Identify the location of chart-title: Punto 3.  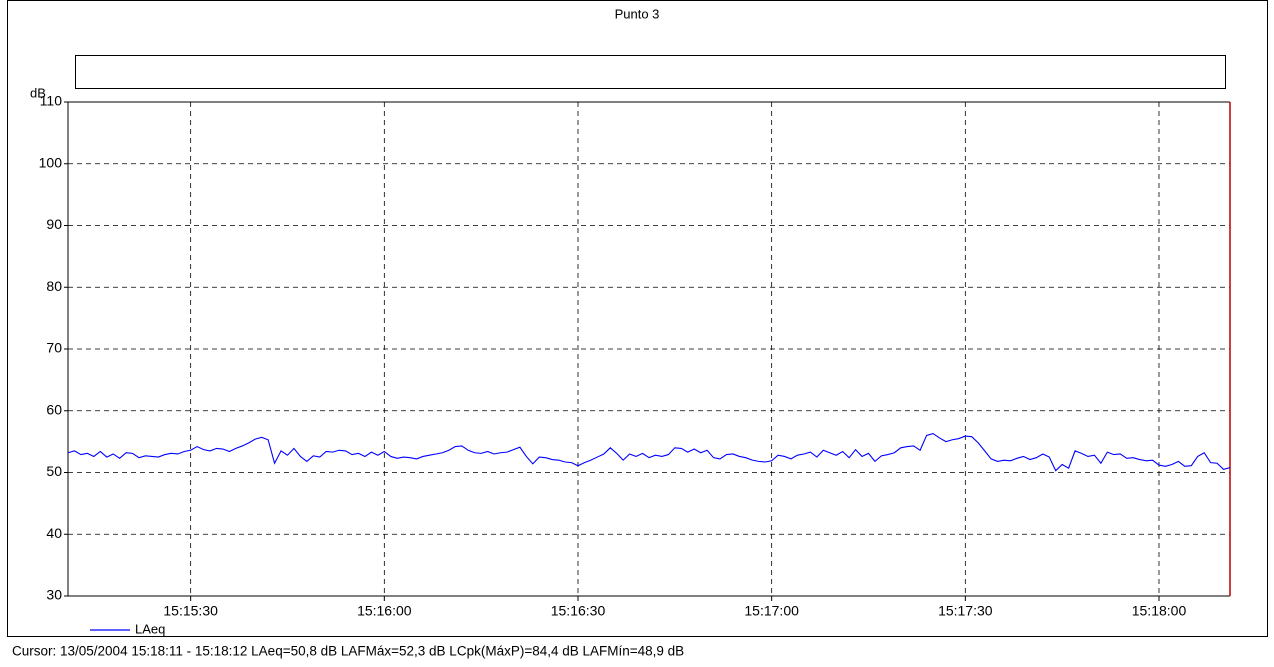
(637, 13).